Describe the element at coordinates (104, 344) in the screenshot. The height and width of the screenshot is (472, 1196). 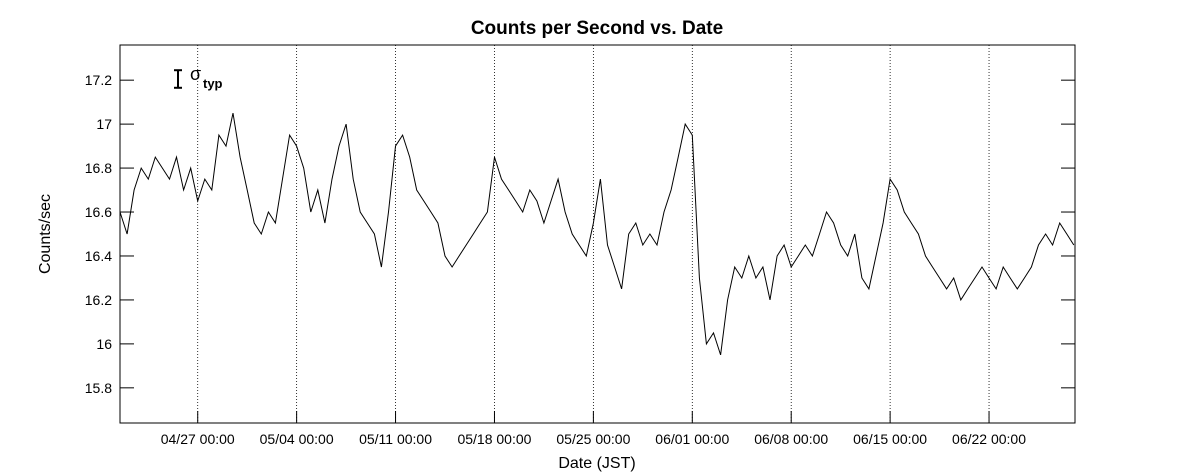
I see `y-tick-label: 16` at that location.